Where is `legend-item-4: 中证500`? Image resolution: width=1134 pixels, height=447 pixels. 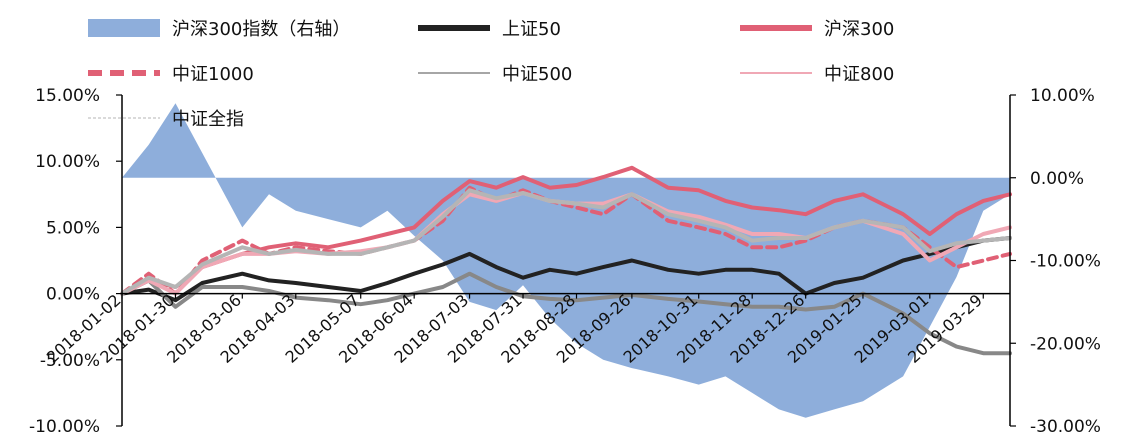 legend-item-4: 中证500 is located at coordinates (495, 74).